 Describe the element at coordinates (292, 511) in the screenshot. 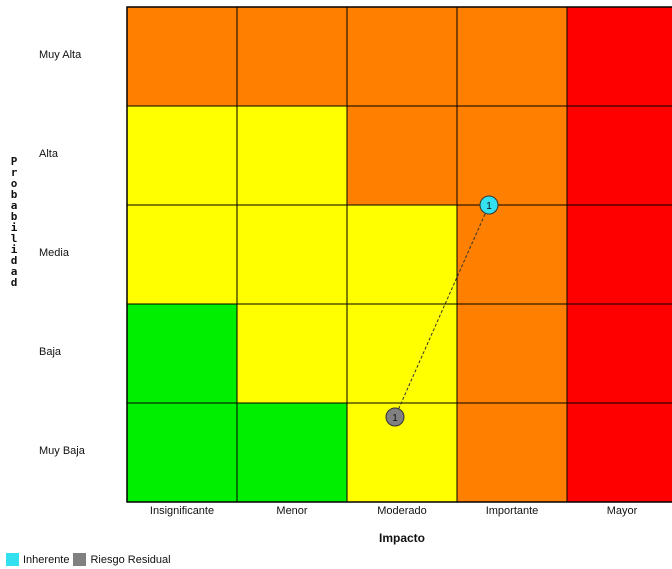

I see `x-tick-label: Menor` at that location.